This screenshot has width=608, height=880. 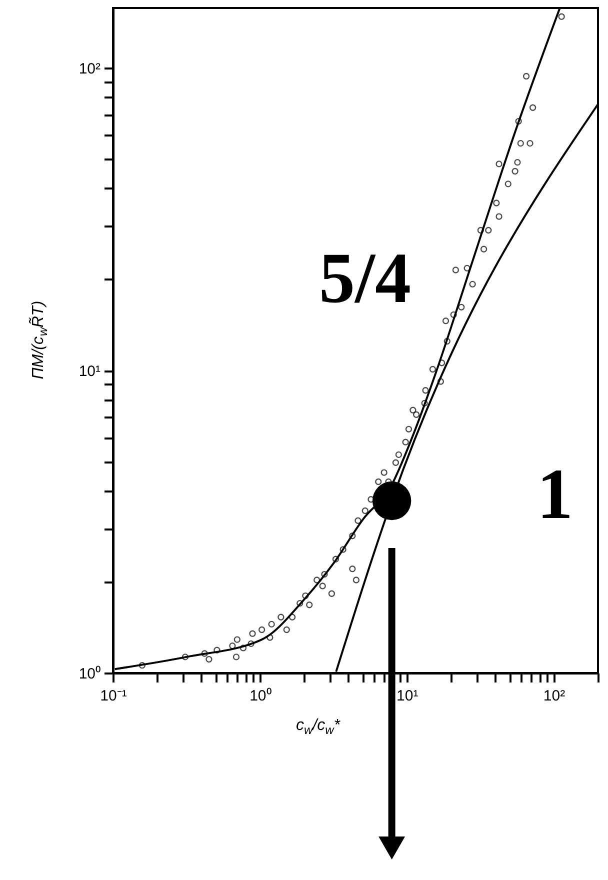 I want to click on annotation: 1, so click(x=555, y=494).